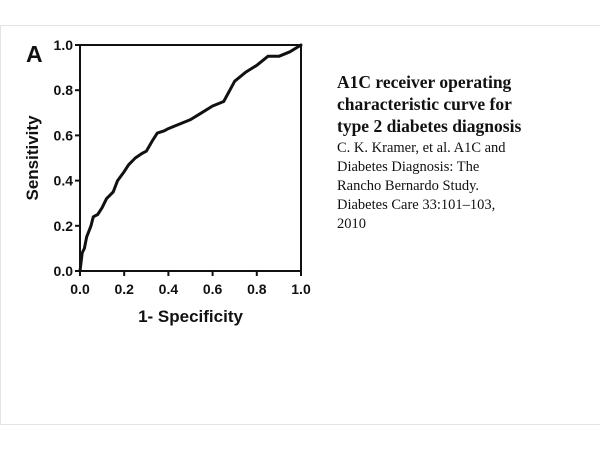 The width and height of the screenshot is (600, 450). What do you see at coordinates (64, 226) in the screenshot?
I see `y-tick-label: 0.2` at bounding box center [64, 226].